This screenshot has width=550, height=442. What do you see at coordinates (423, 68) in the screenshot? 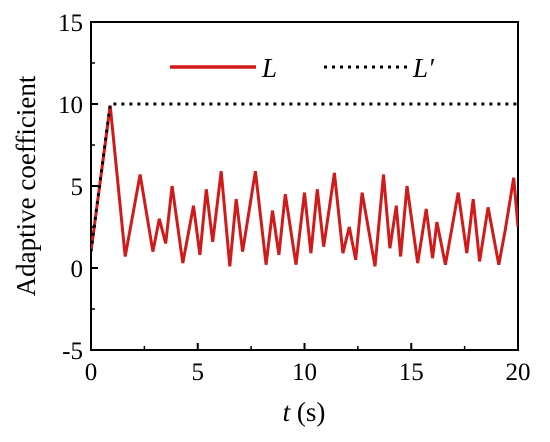
I see `legend-label-l-prime: L′` at bounding box center [423, 68].